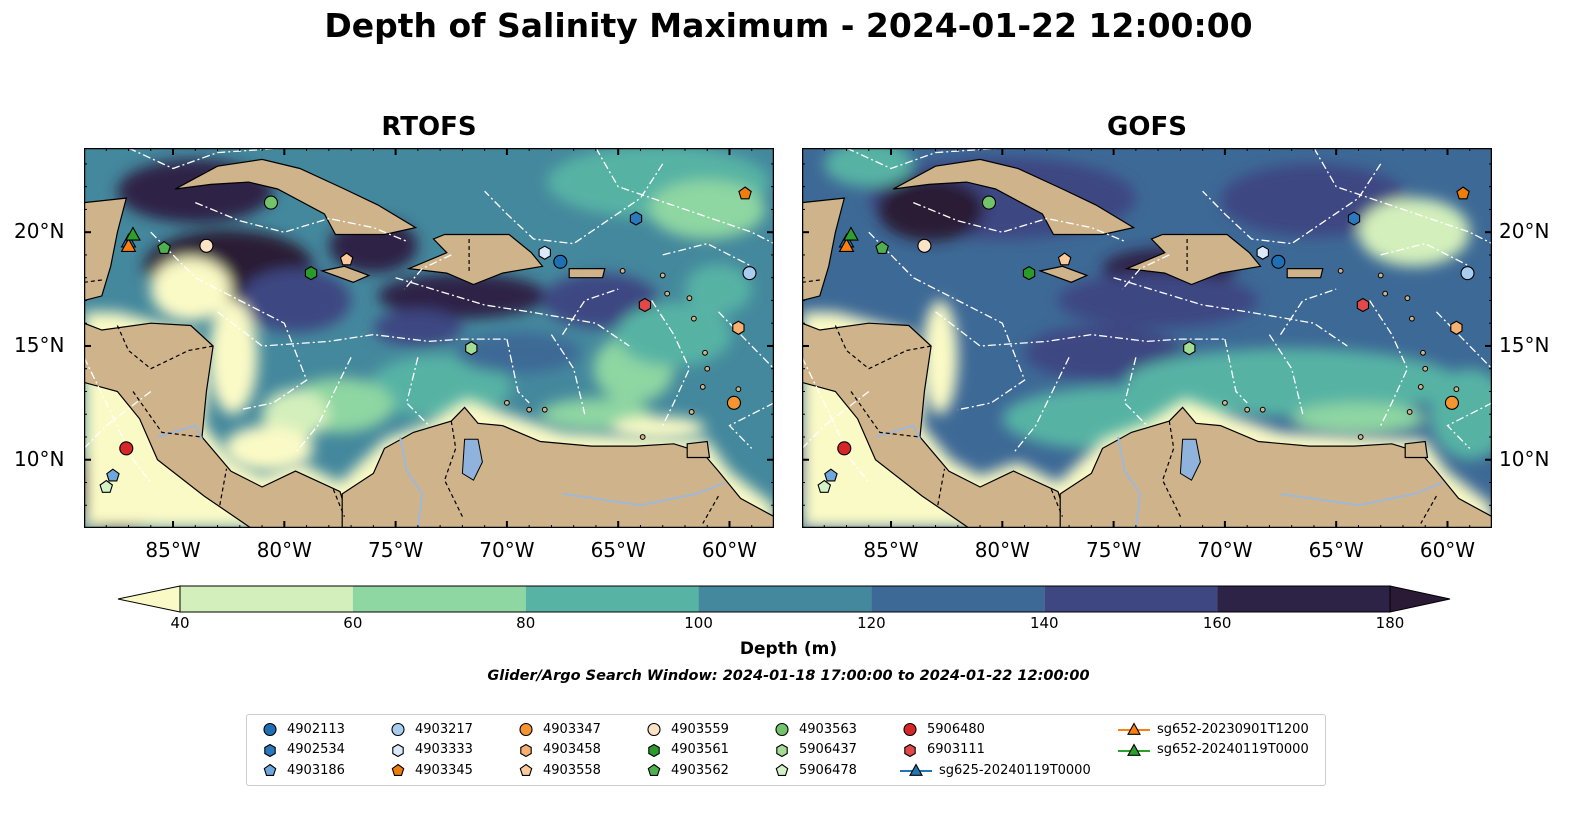 The width and height of the screenshot is (1577, 827). What do you see at coordinates (444, 749) in the screenshot?
I see `legend-label: 4903333` at bounding box center [444, 749].